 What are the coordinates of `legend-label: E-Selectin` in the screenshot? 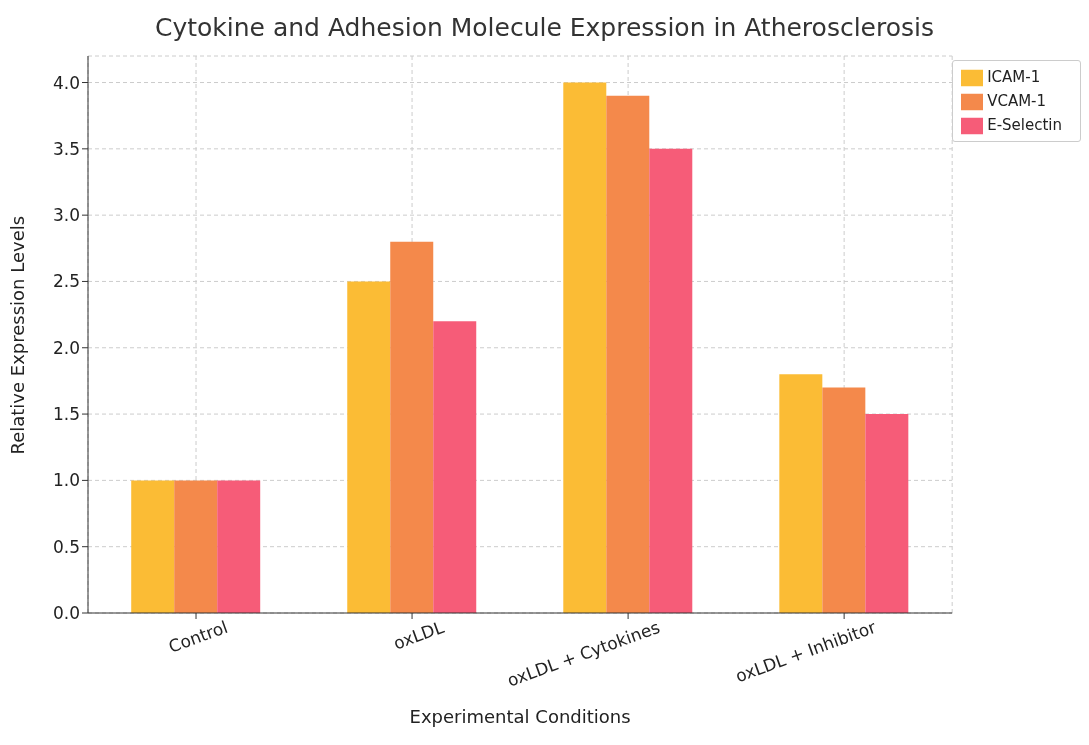 It's located at (1024, 125).